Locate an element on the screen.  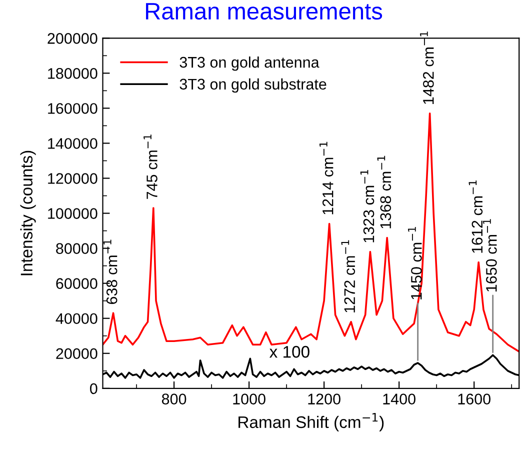
x-tick-label: 1600 is located at coordinates (474, 399).